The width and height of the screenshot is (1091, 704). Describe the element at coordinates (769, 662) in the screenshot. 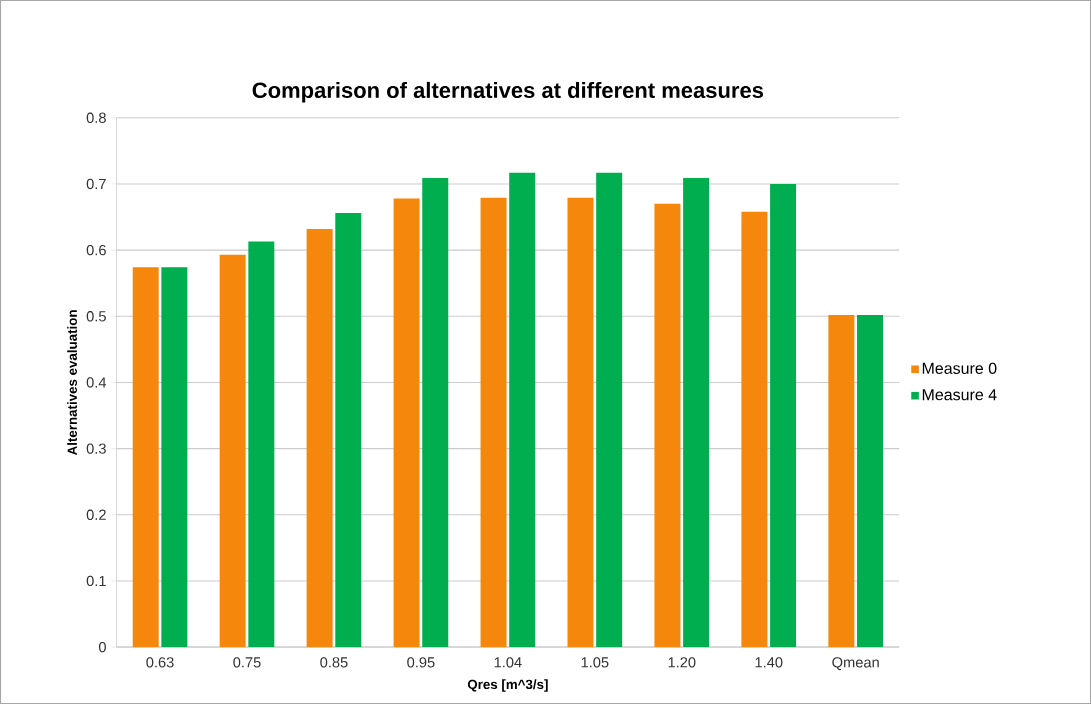

I see `x-tick-label: 1.40` at that location.